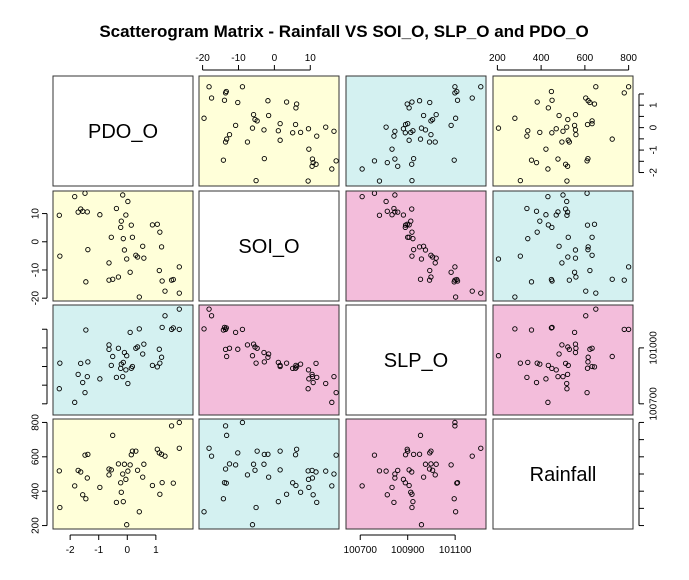 This screenshot has width=689, height=580. What do you see at coordinates (416, 246) in the screenshot?
I see `panel-soi-o-vs-slp-o` at bounding box center [416, 246].